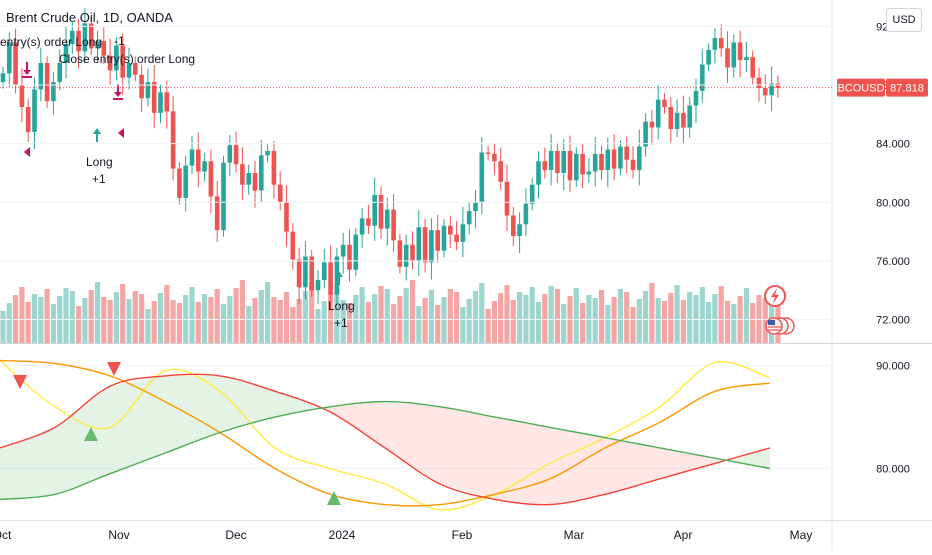 This screenshot has width=932, height=555. What do you see at coordinates (780, 326) in the screenshot?
I see `us-flag-icon` at bounding box center [780, 326].